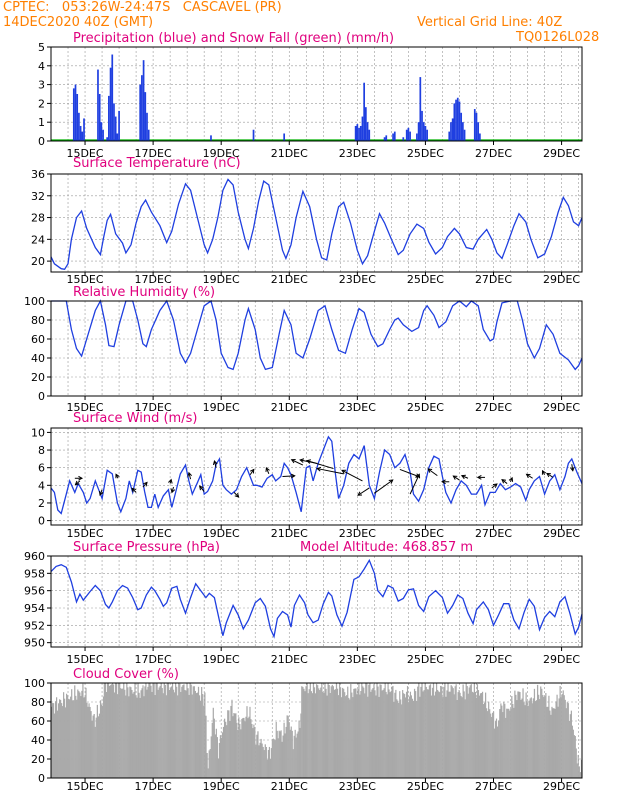 The image size is (618, 800). Describe the element at coordinates (386, 547) in the screenshot. I see `model-altitude-label: Model Altitude: 468.857 m` at that location.